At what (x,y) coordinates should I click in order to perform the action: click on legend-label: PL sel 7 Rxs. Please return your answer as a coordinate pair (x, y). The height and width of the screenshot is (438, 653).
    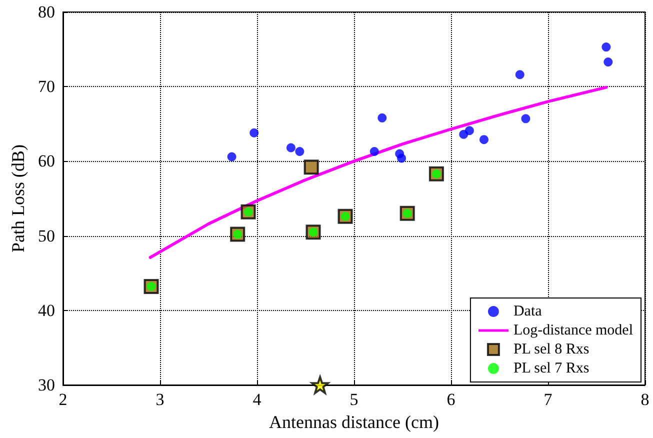
    Looking at the image, I should click on (551, 368).